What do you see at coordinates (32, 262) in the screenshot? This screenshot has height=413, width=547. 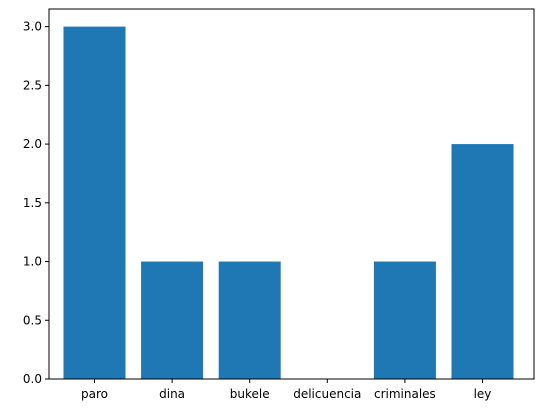 I see `y-tick-label: 1.0` at bounding box center [32, 262].